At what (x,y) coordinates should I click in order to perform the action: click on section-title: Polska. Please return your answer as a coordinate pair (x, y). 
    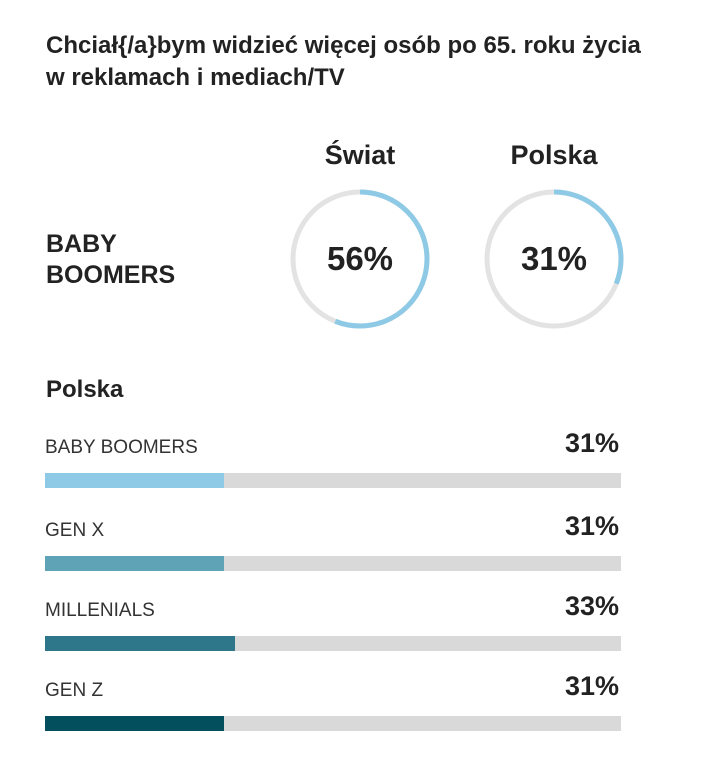
    Looking at the image, I should click on (85, 389).